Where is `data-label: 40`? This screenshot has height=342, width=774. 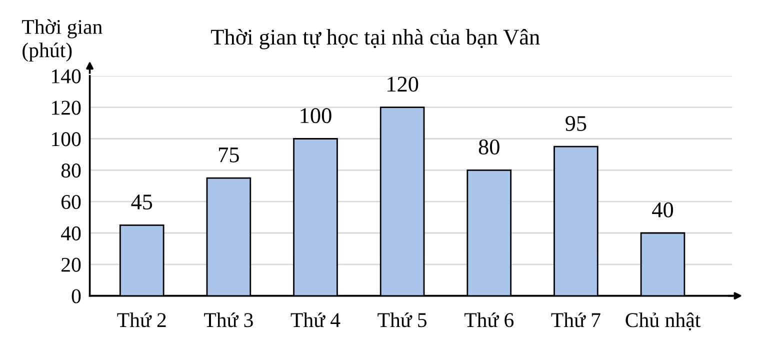
data-label: 40 is located at coordinates (663, 210).